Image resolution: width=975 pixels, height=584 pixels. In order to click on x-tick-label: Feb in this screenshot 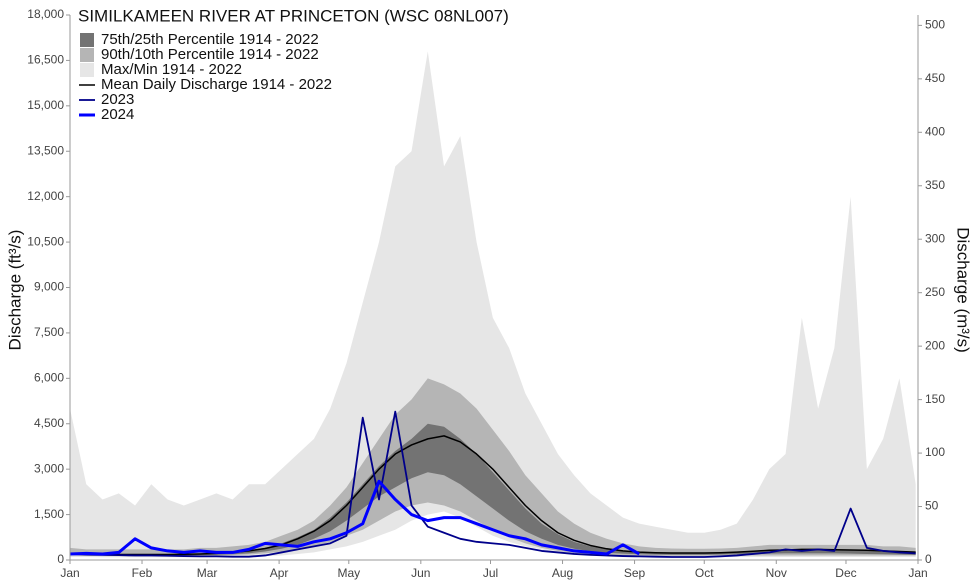, I will do `click(142, 573)`.